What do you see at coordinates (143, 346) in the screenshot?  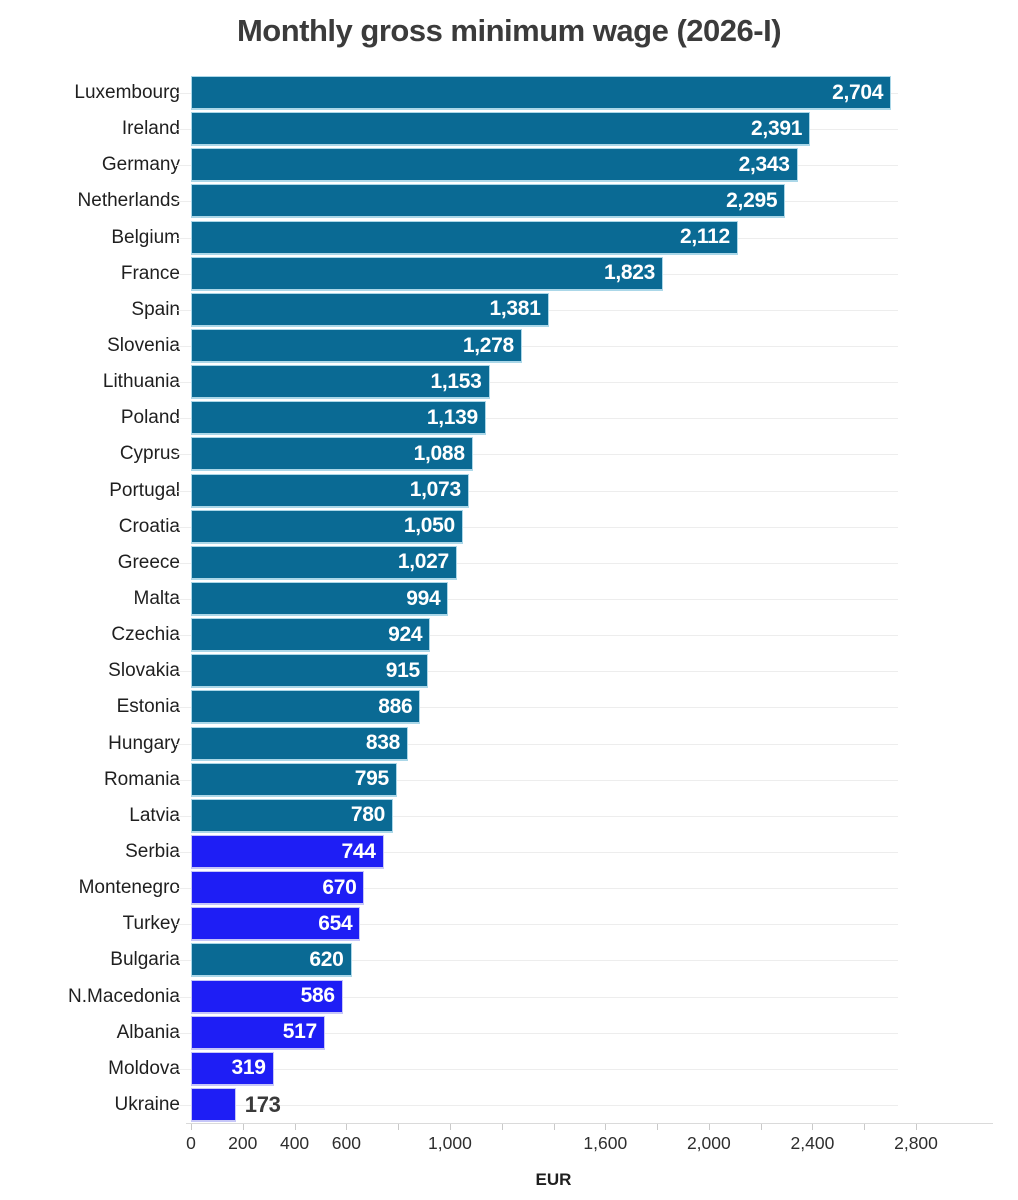 I see `country-label: Slovenia` at bounding box center [143, 346].